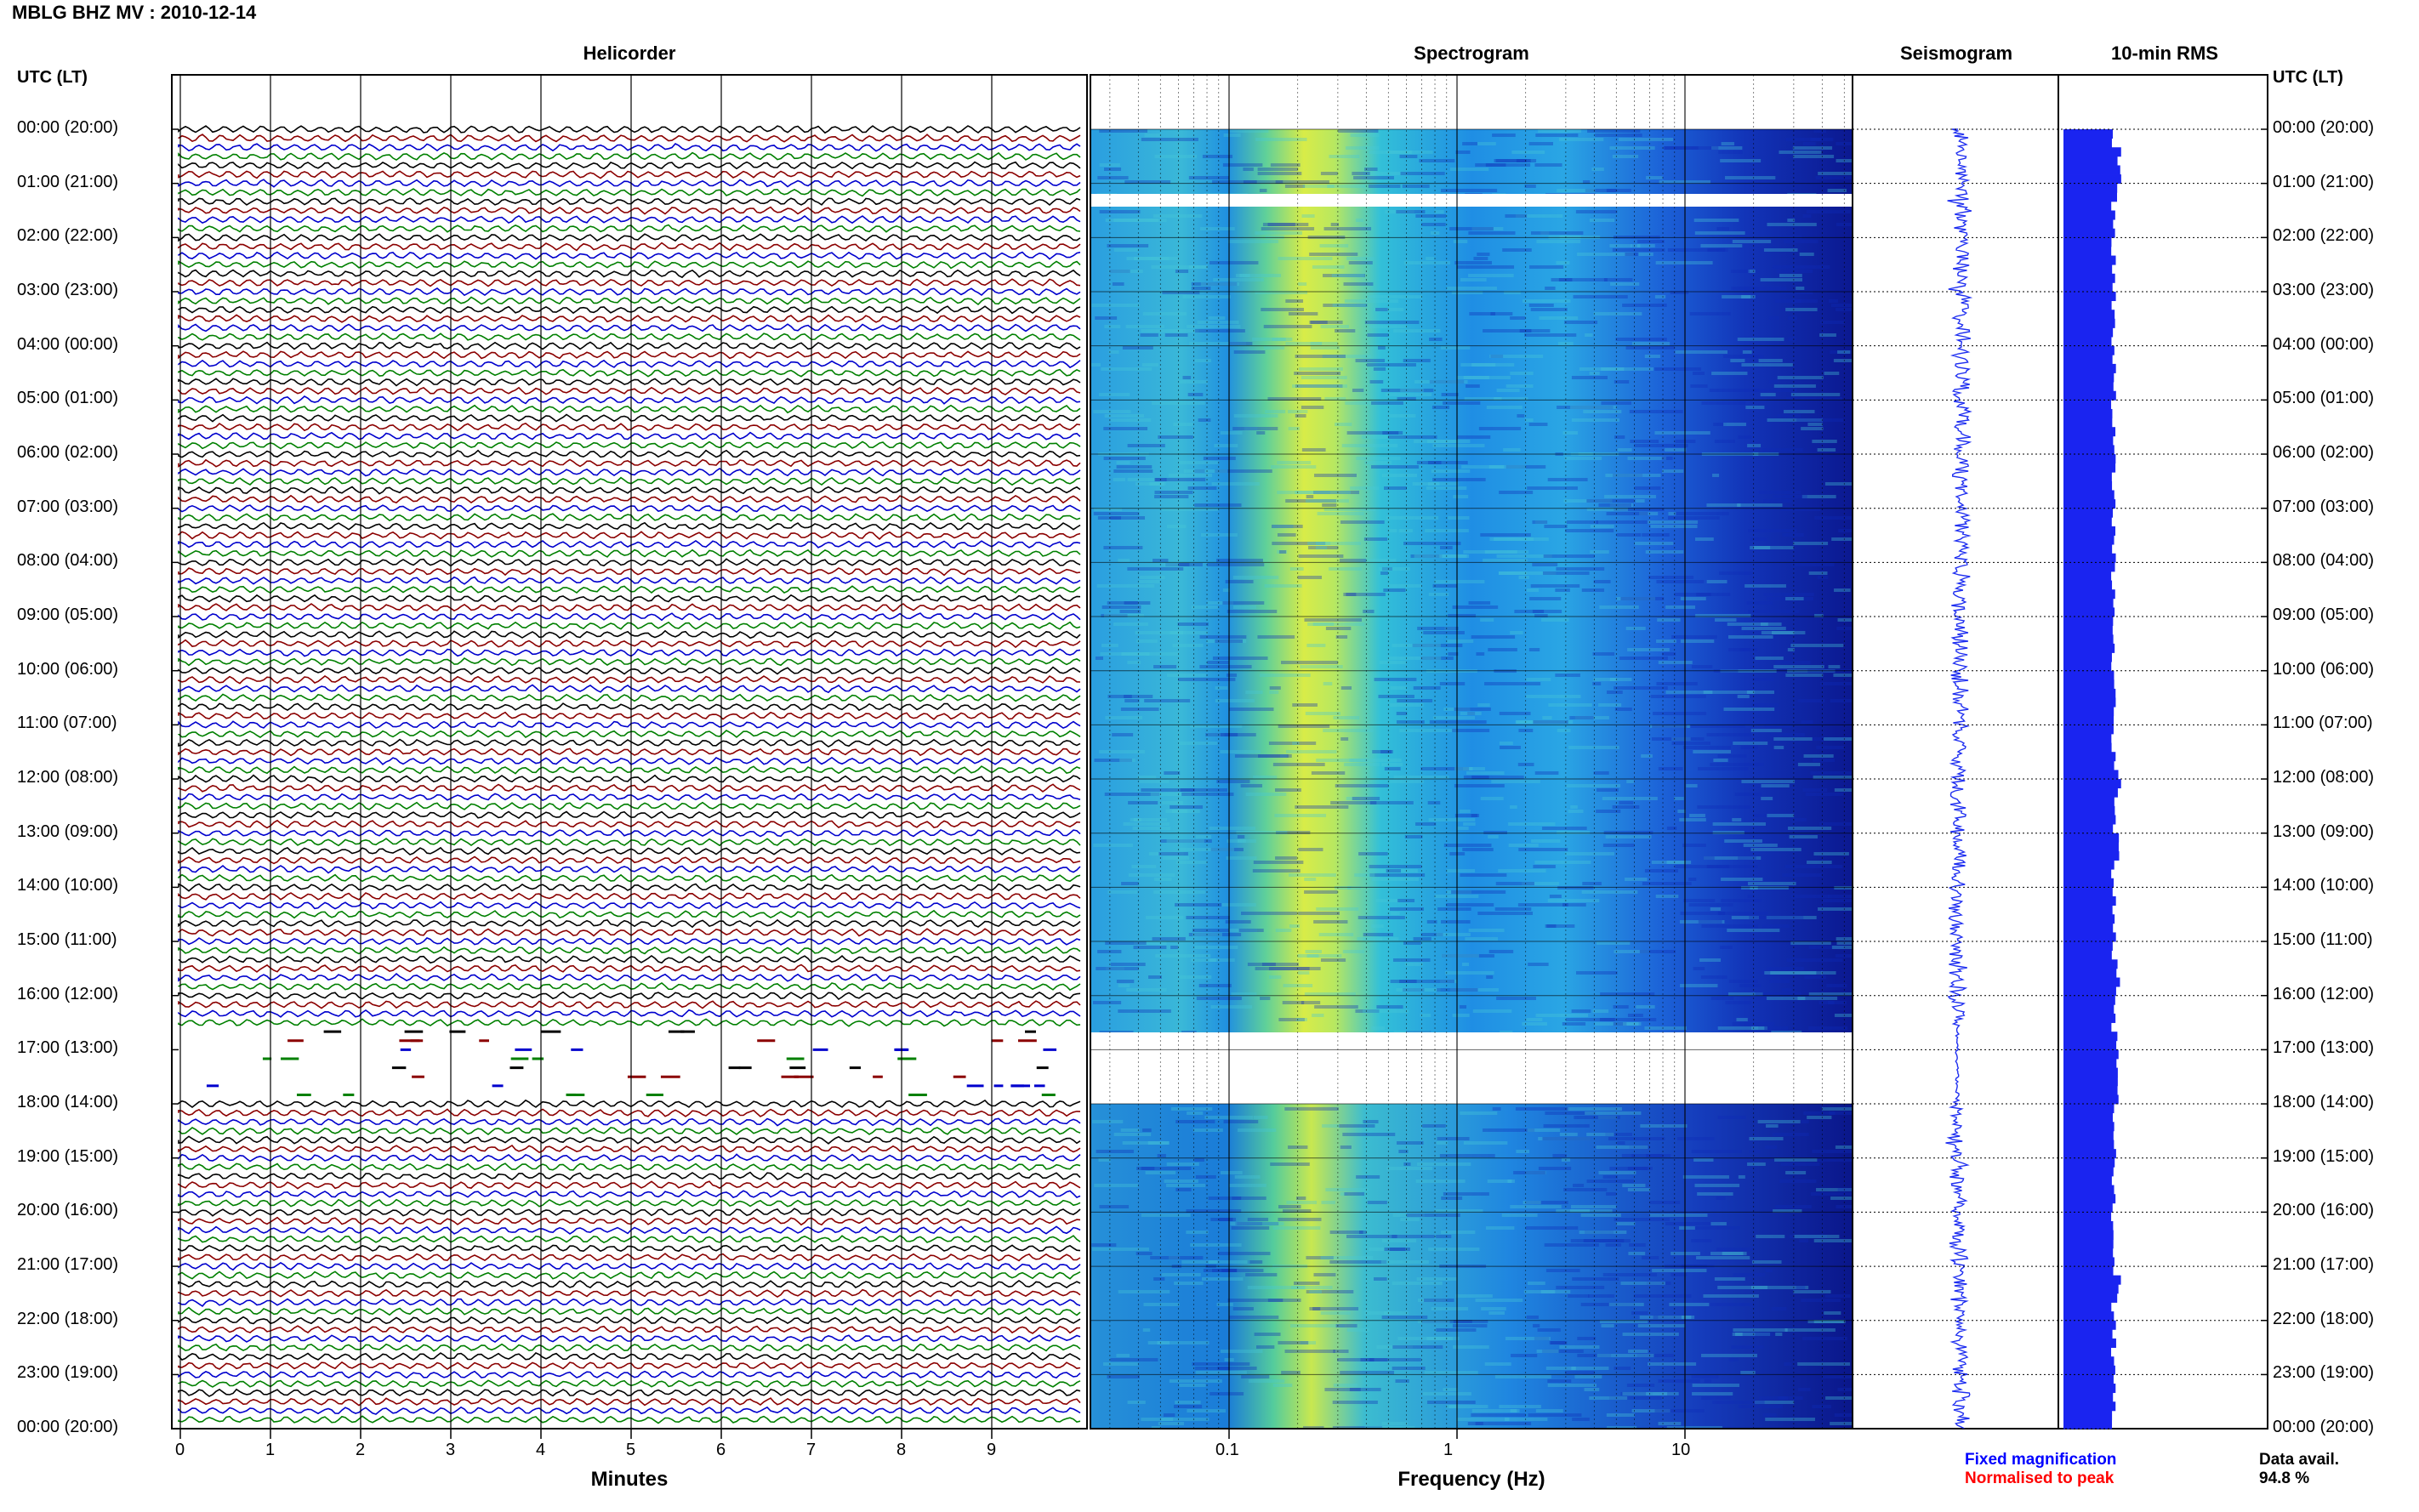 The image size is (2419, 1512). What do you see at coordinates (2041, 1460) in the screenshot?
I see `legend-fixed-magnification: Fixed magnification` at bounding box center [2041, 1460].